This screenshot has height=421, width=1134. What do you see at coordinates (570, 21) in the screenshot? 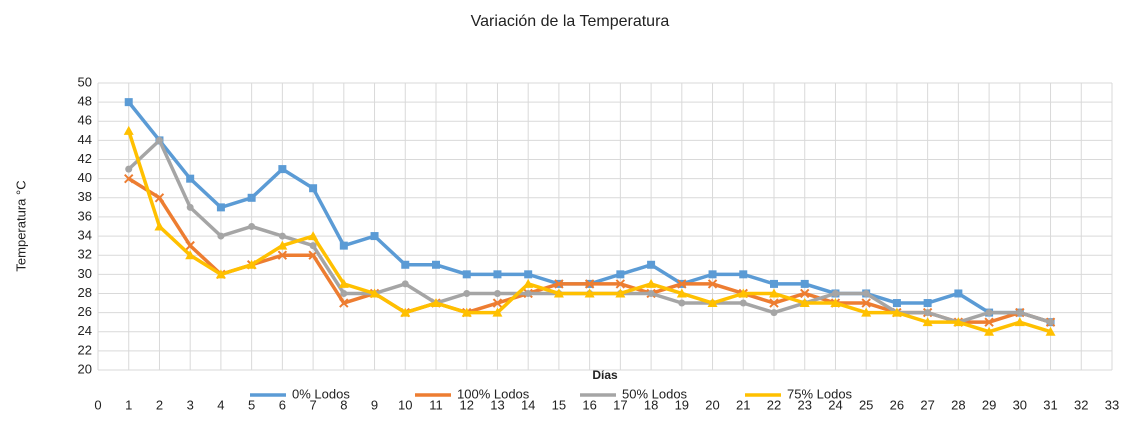
I see `chart-title: Variación de la Temperatura` at bounding box center [570, 21].